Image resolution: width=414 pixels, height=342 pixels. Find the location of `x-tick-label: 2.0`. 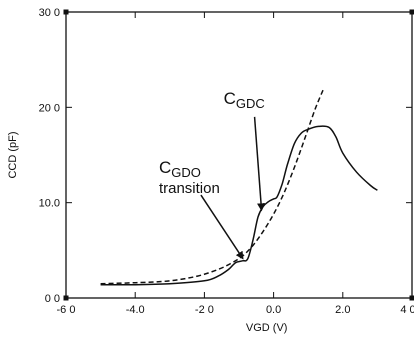

x-tick-label: 2.0 is located at coordinates (342, 310).